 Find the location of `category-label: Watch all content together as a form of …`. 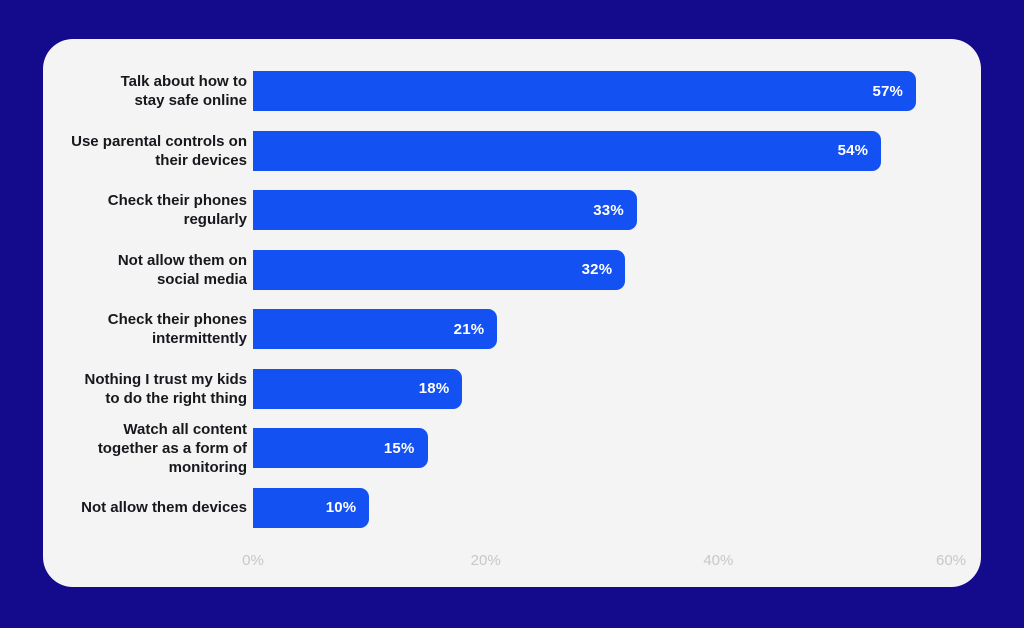

category-label: Watch all content together as a form of … is located at coordinates (172, 448).